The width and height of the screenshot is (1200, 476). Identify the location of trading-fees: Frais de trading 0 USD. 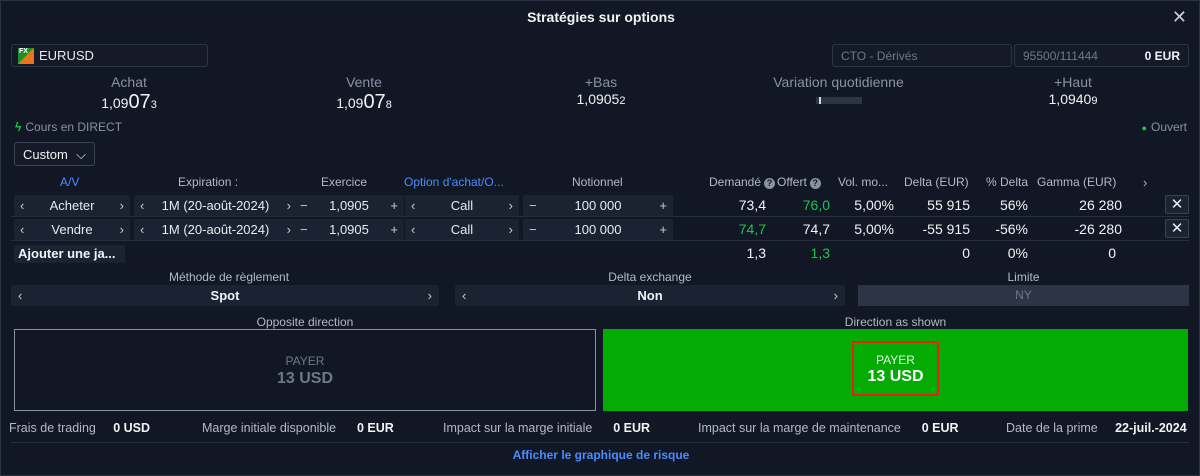
(79, 428).